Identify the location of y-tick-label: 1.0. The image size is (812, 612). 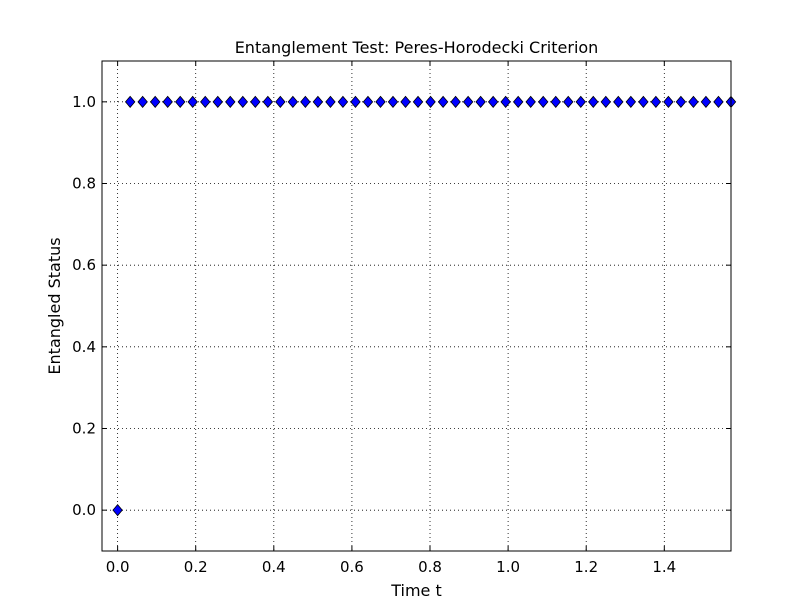
(84, 102).